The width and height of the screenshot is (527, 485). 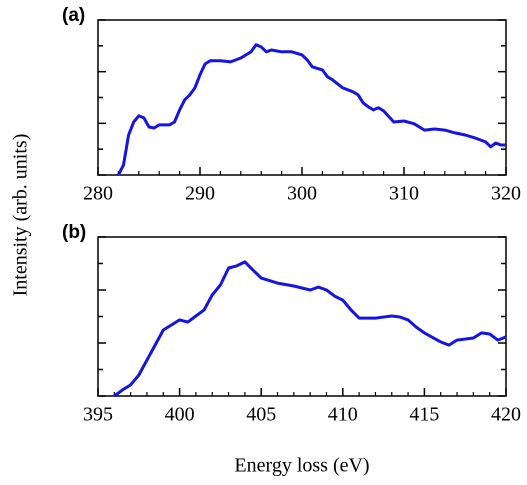 What do you see at coordinates (180, 415) in the screenshot?
I see `x-tick-label: 400` at bounding box center [180, 415].